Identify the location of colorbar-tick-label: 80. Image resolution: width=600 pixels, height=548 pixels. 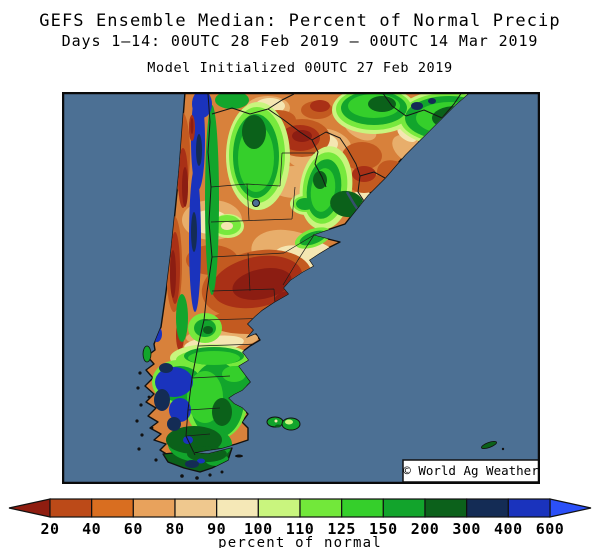
(175, 529).